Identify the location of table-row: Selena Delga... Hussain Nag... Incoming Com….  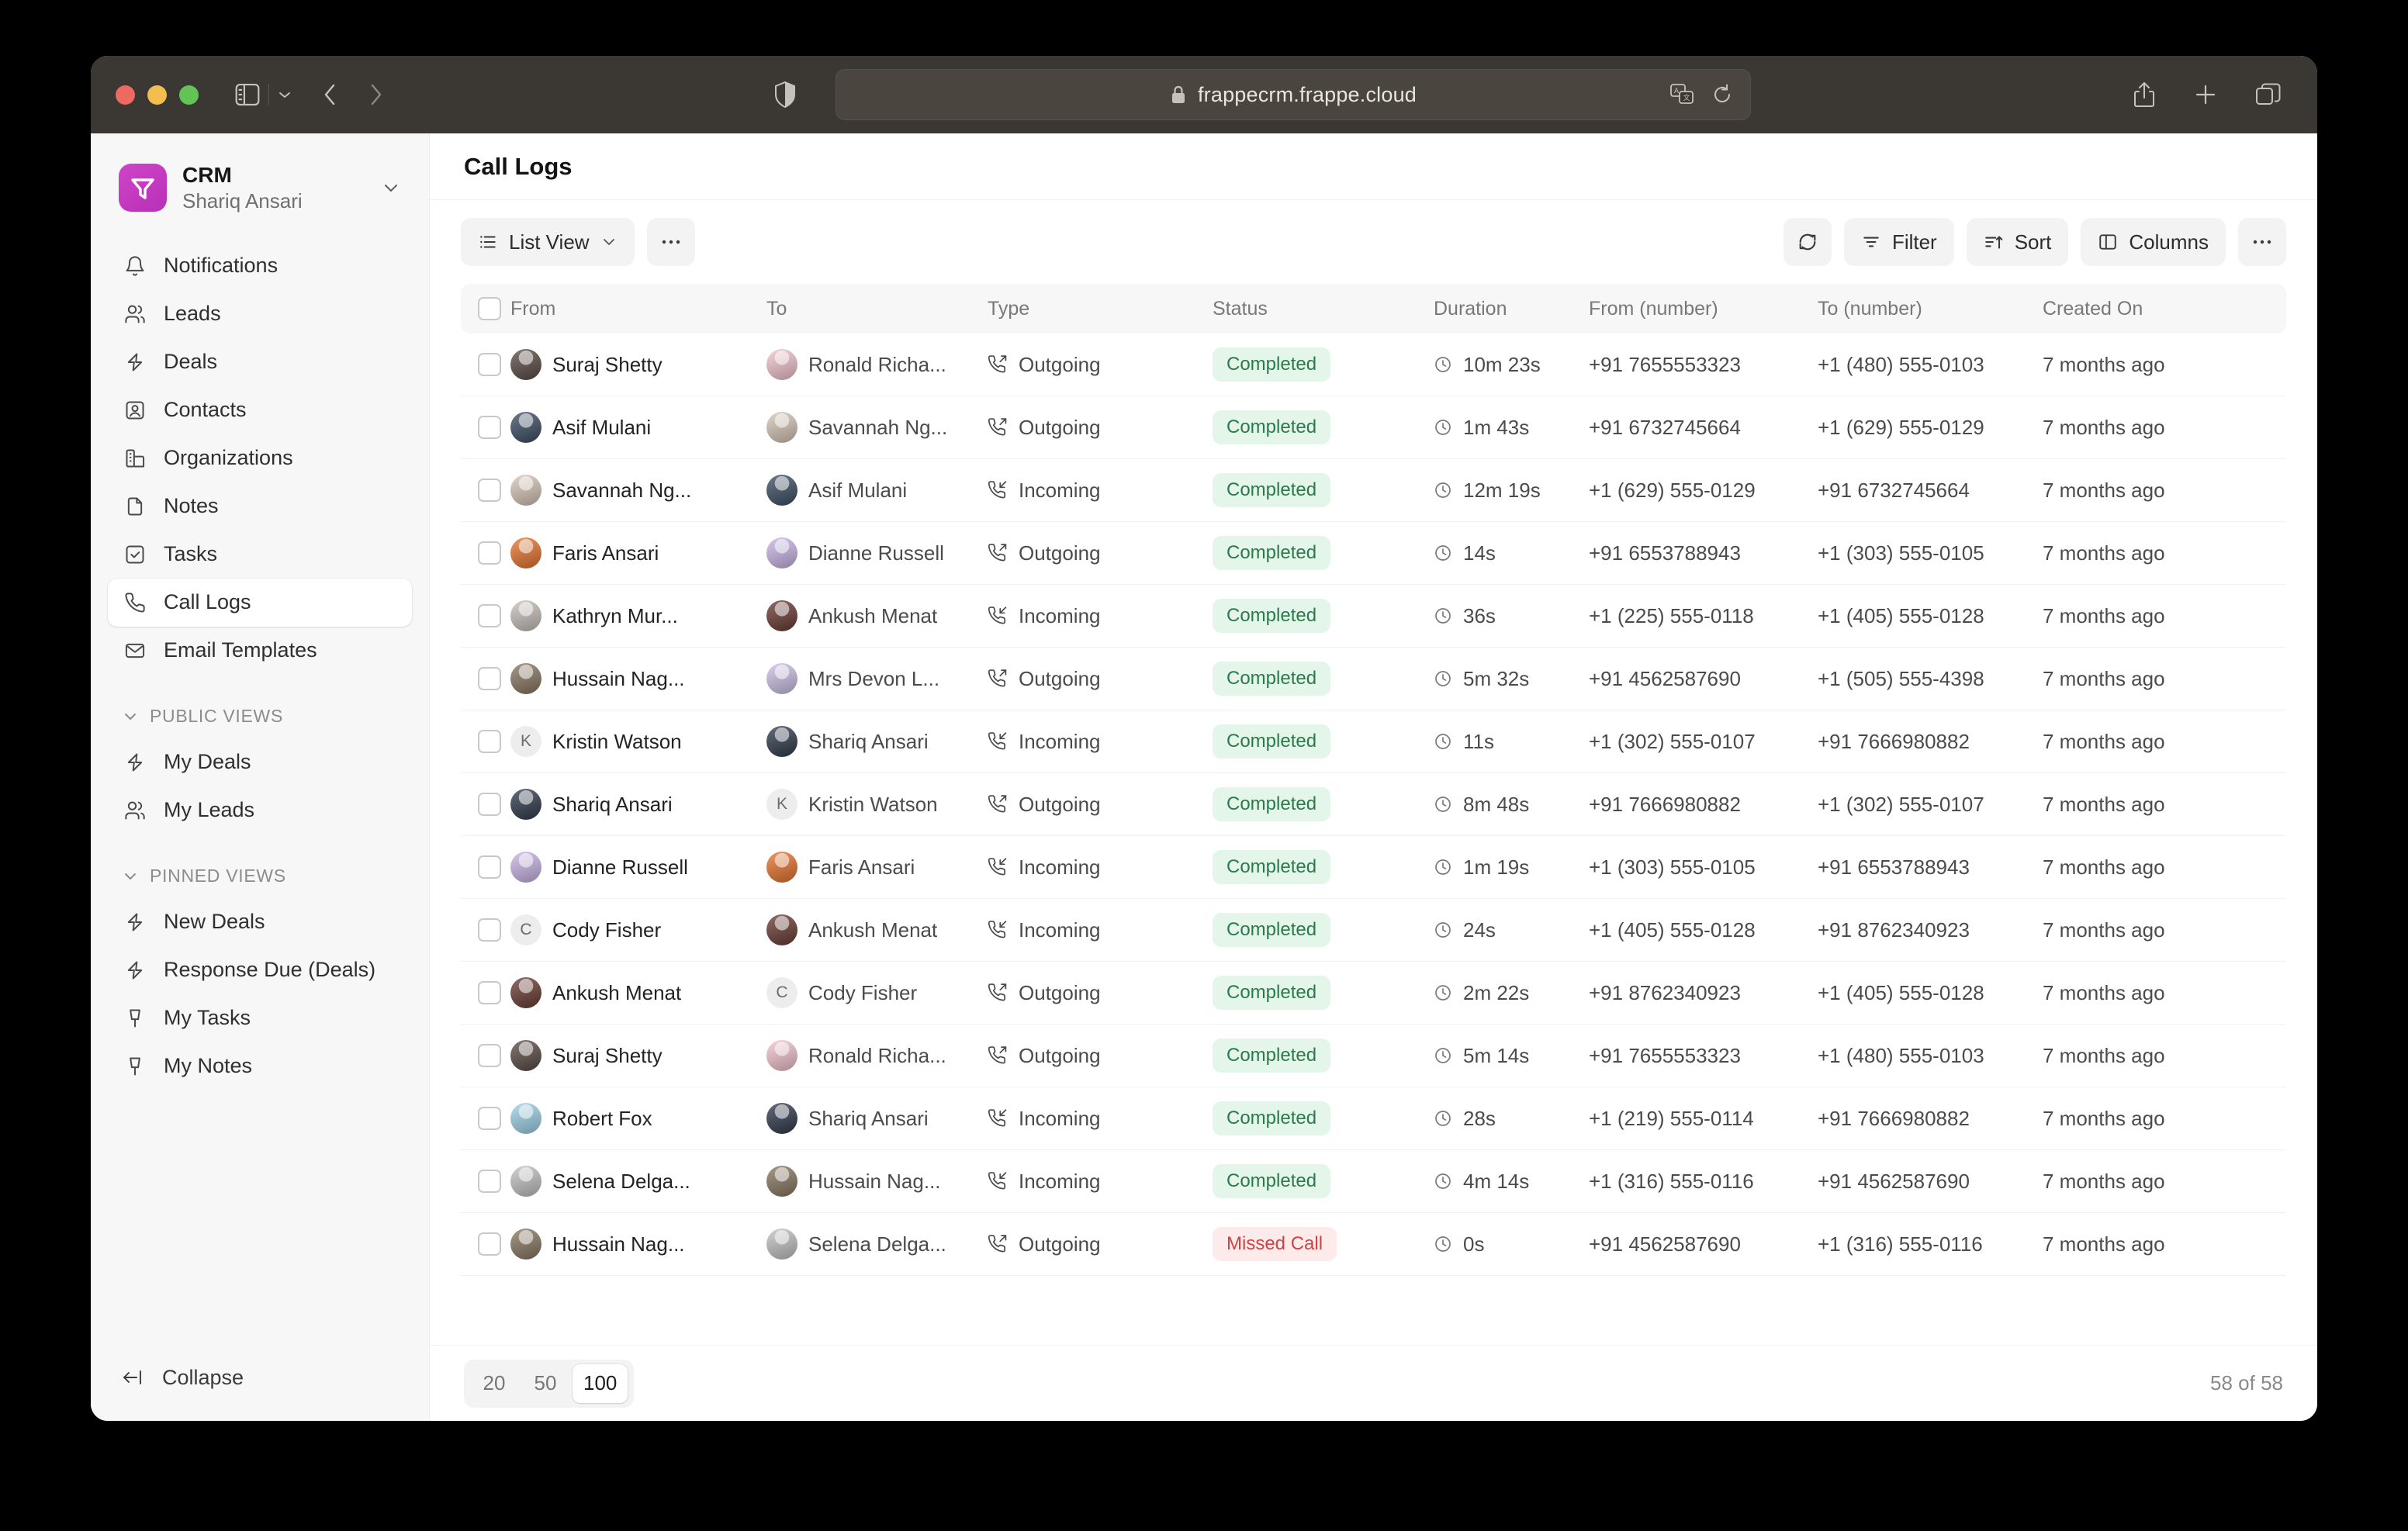
(1374, 1181).